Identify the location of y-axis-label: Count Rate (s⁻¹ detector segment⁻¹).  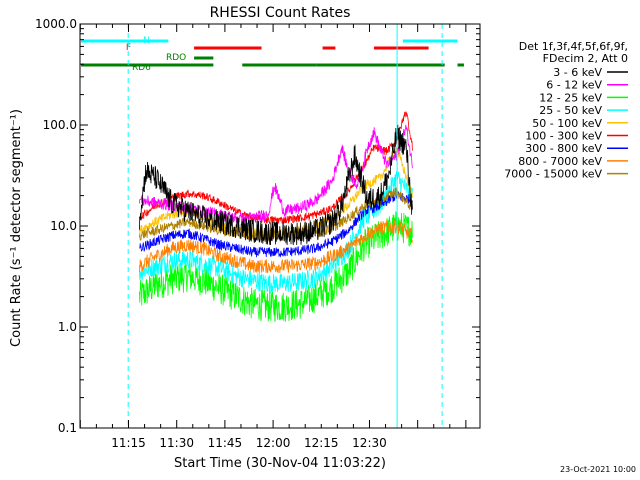
(16, 228).